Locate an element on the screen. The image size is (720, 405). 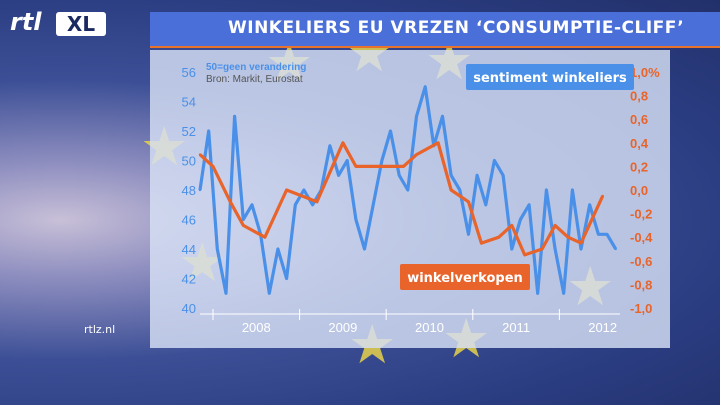
legend-label-sentiment: sentiment winkeliers is located at coordinates (550, 78).